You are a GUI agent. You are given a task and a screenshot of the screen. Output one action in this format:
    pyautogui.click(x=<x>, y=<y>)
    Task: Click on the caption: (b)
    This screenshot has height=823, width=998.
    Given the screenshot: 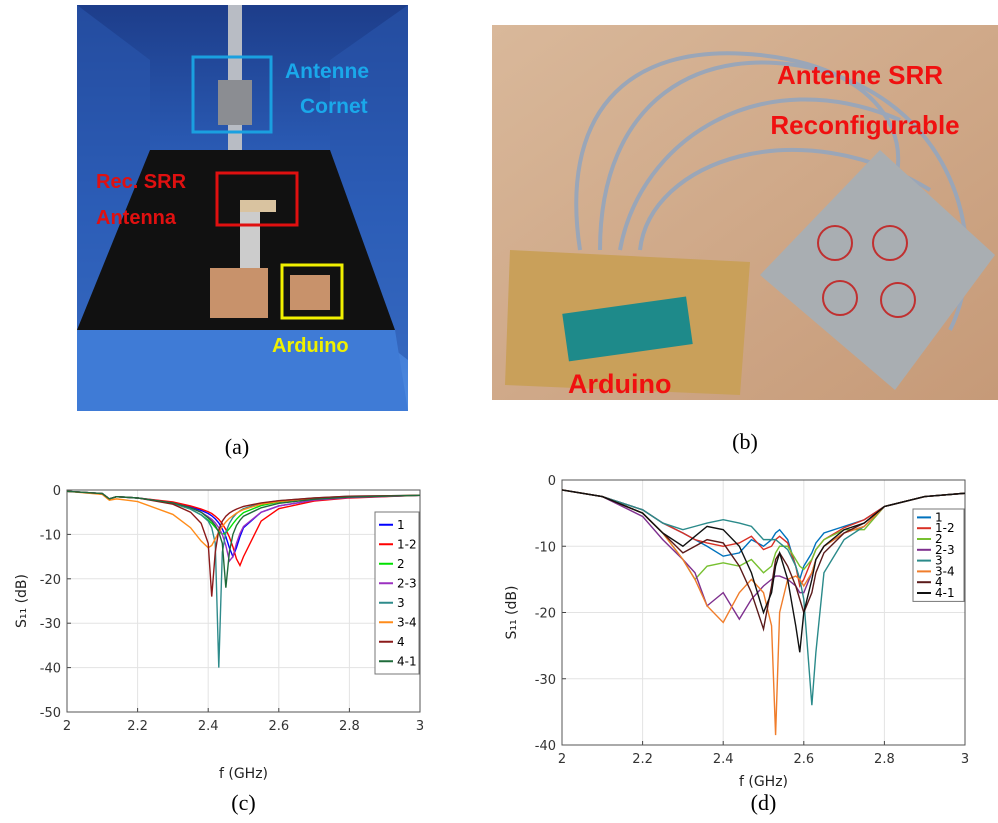 What is the action you would take?
    pyautogui.click(x=745, y=441)
    